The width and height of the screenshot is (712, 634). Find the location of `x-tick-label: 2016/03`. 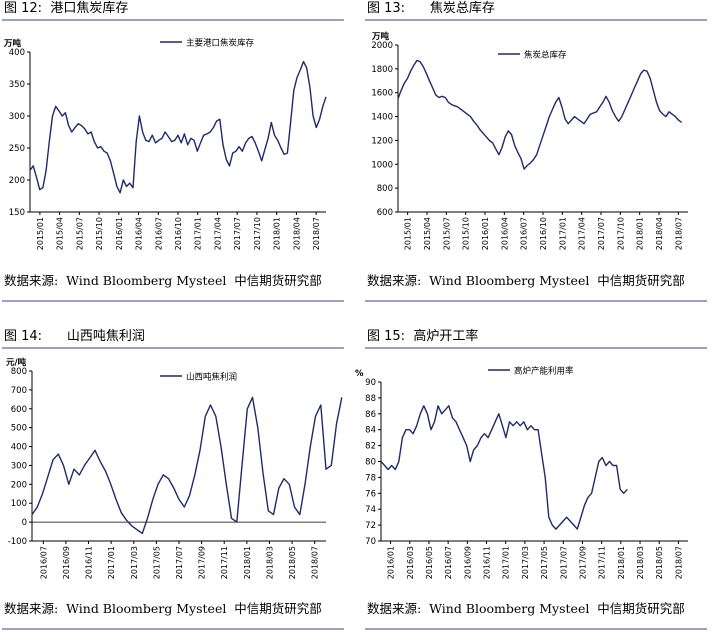

x-tick-label: 2016/03 is located at coordinates (410, 562).